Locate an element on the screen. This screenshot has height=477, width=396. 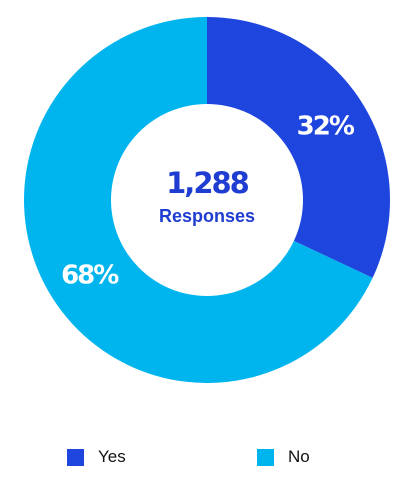
legend-item-no: No is located at coordinates (283, 457).